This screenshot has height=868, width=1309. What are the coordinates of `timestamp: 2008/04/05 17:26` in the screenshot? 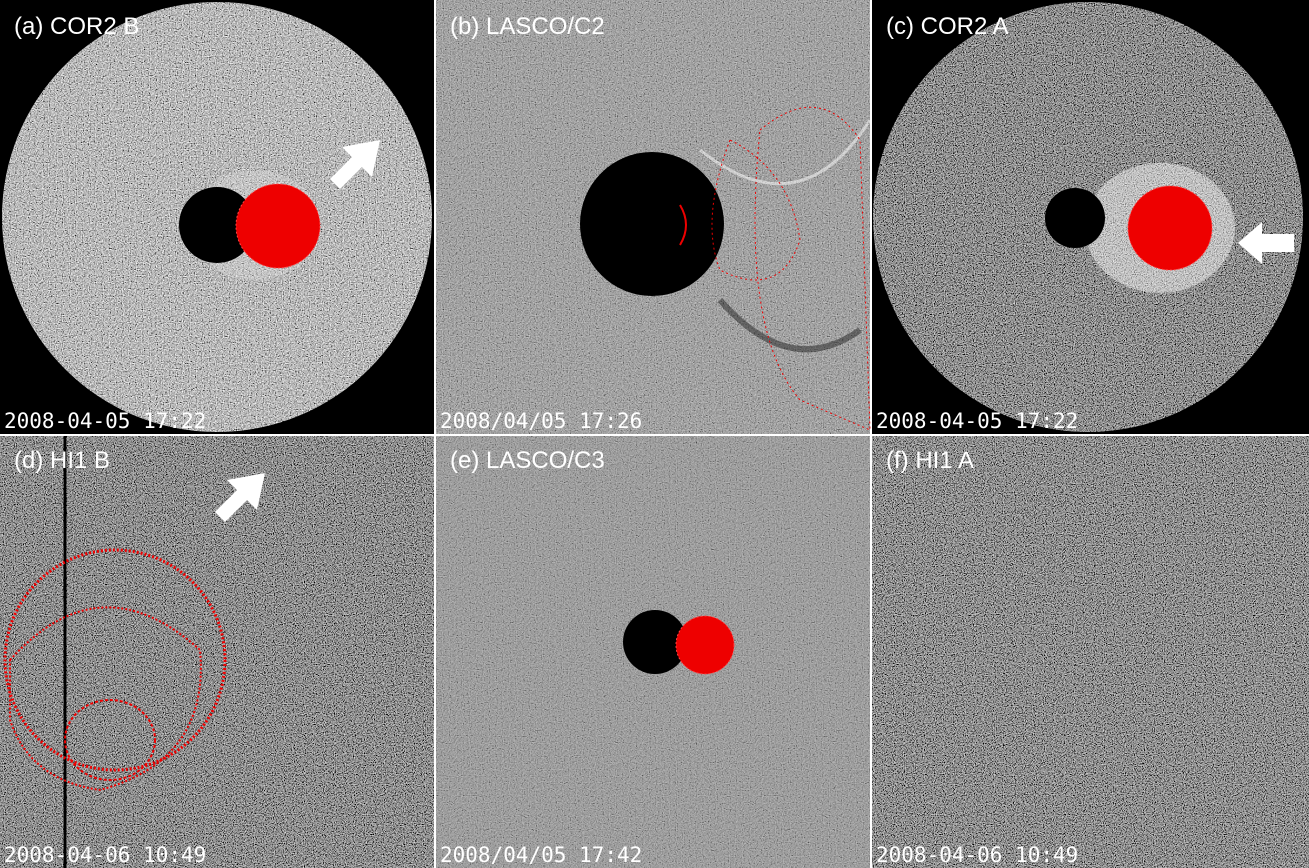 It's located at (541, 421).